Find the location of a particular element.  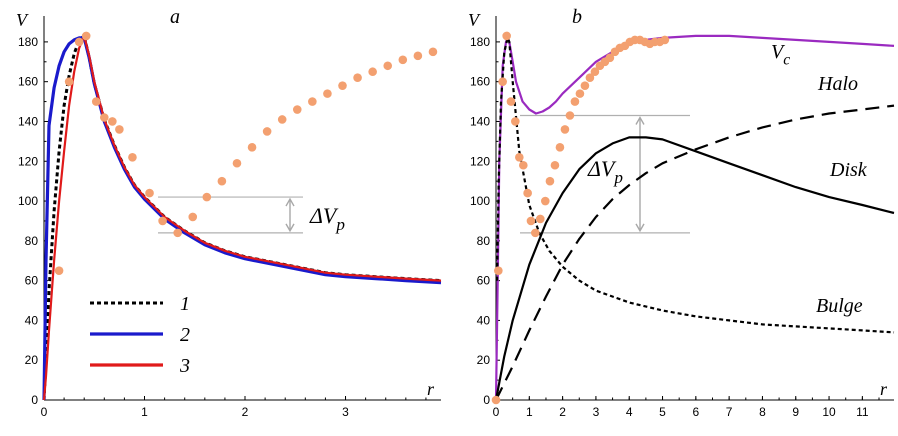

series-label-v-c: Vc is located at coordinates (780, 54).